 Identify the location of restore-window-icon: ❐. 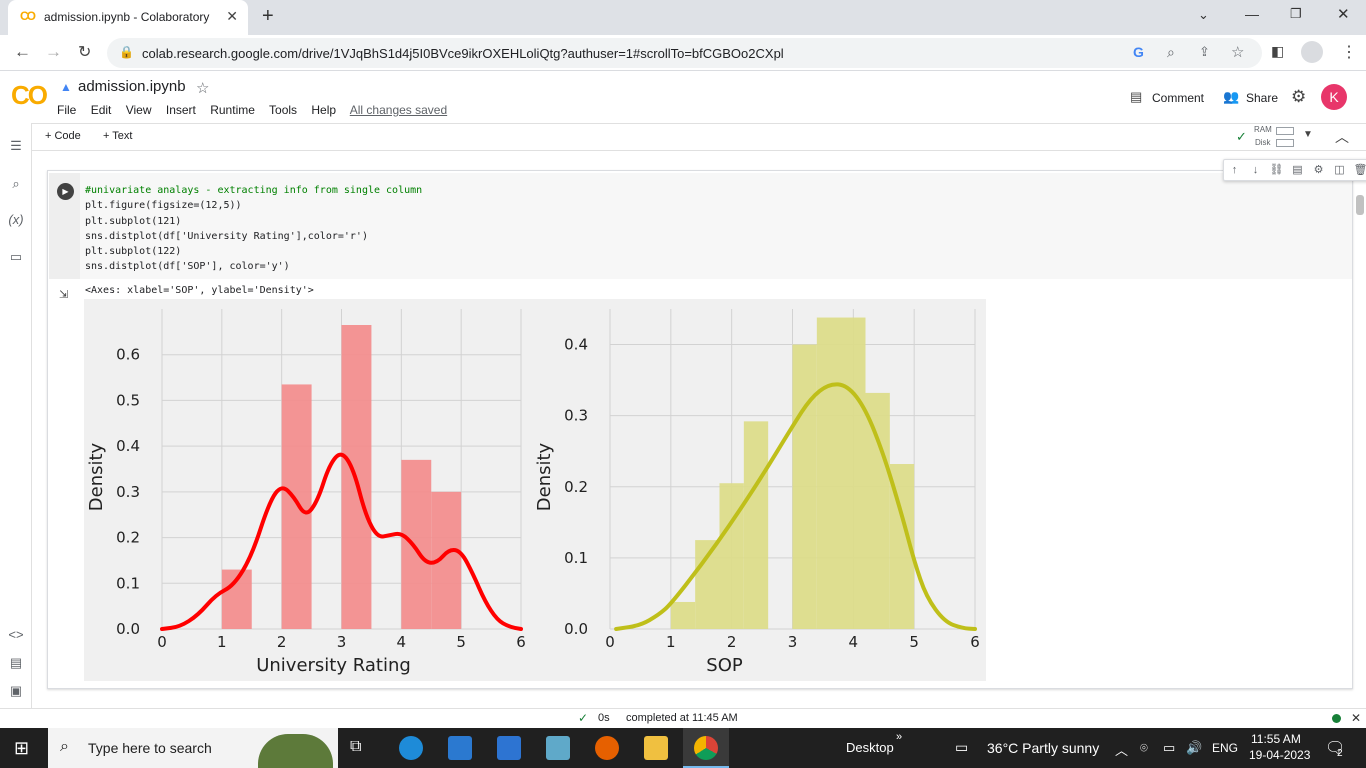
(1296, 13).